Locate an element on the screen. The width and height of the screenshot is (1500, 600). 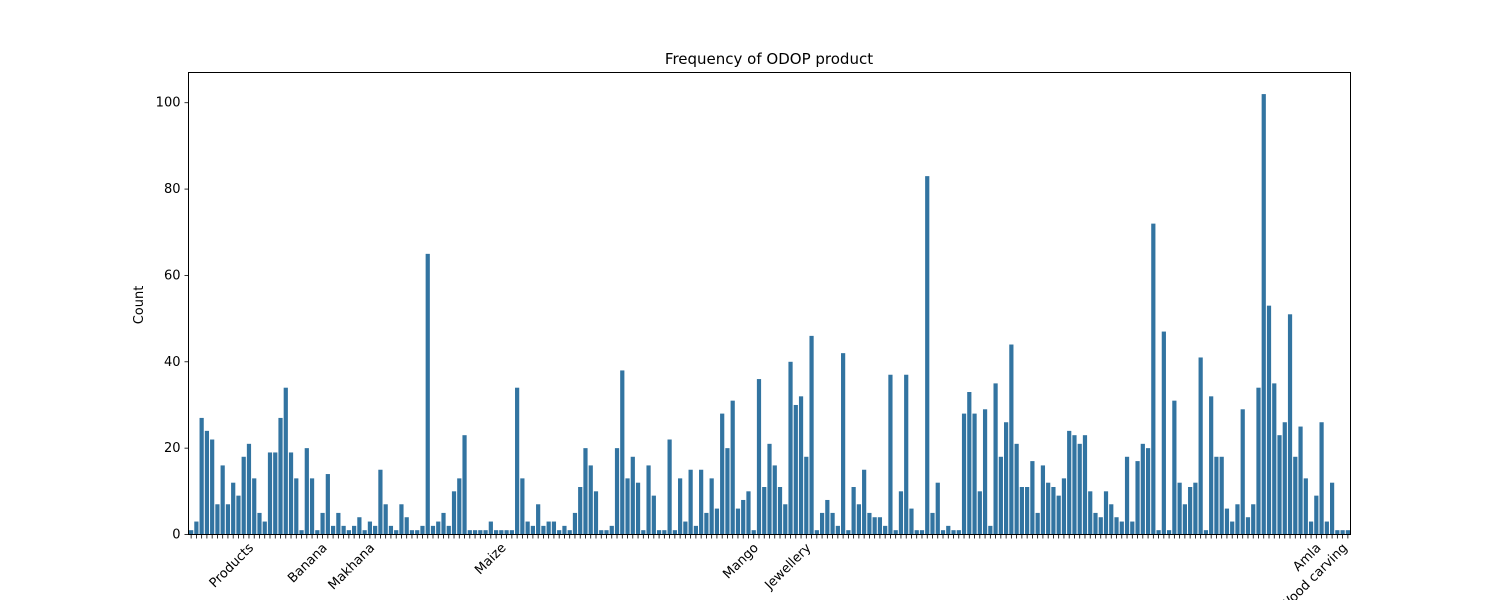
y-tick-label: 100 is located at coordinates (168, 103).